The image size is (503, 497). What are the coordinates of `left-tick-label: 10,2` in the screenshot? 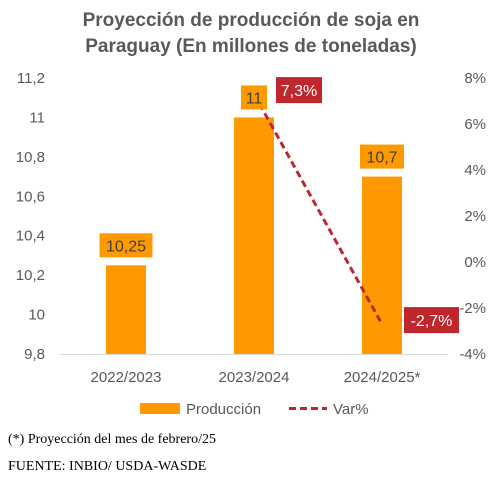 It's located at (30, 275).